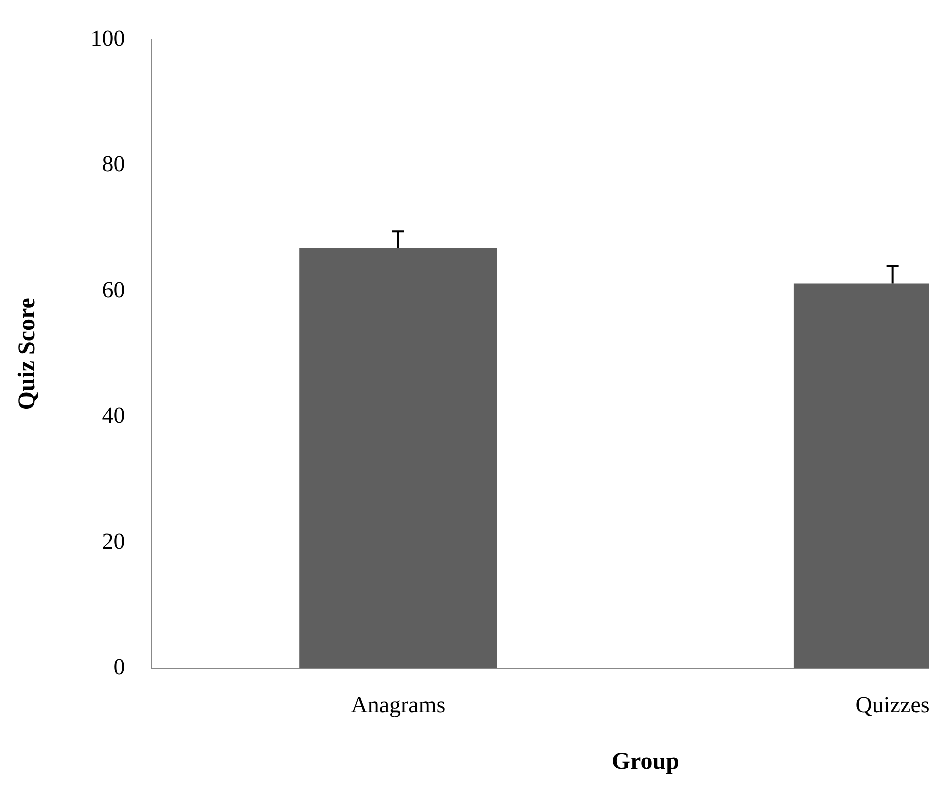 Image resolution: width=929 pixels, height=789 pixels. What do you see at coordinates (114, 415) in the screenshot?
I see `y-tick-label: 40` at bounding box center [114, 415].